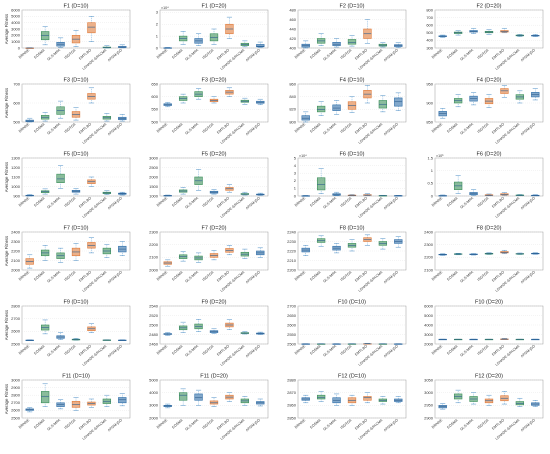 The image size is (550, 454). I want to click on y-tick-label: 950, so click(429, 83).